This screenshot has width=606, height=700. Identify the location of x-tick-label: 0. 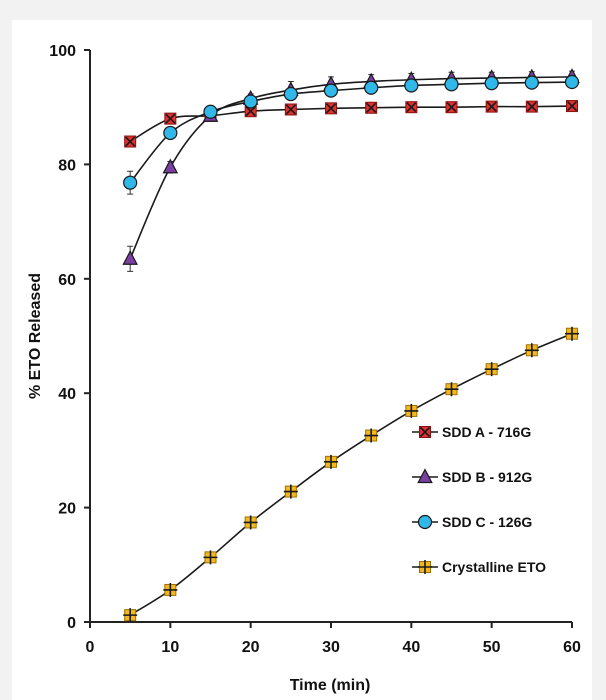
(90, 647).